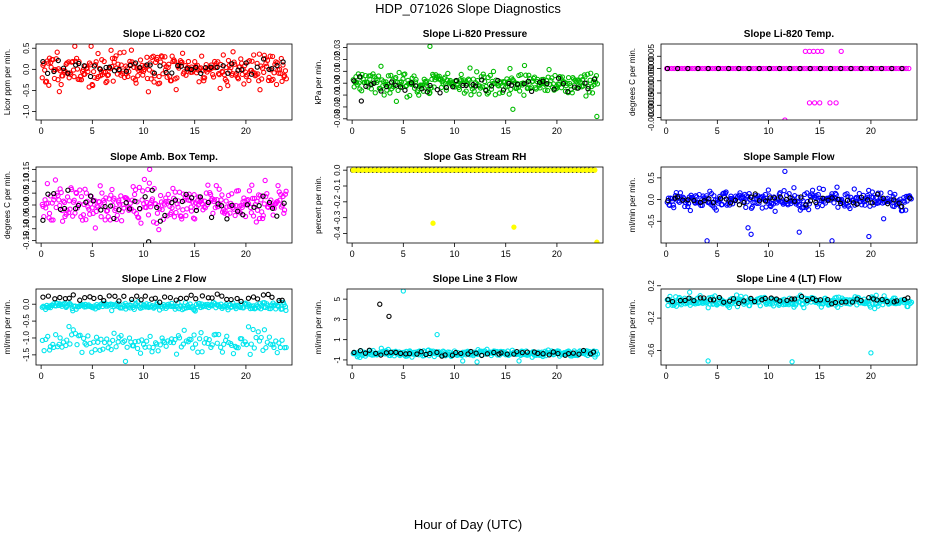  I want to click on y-tick-label: 3, so click(337, 319).